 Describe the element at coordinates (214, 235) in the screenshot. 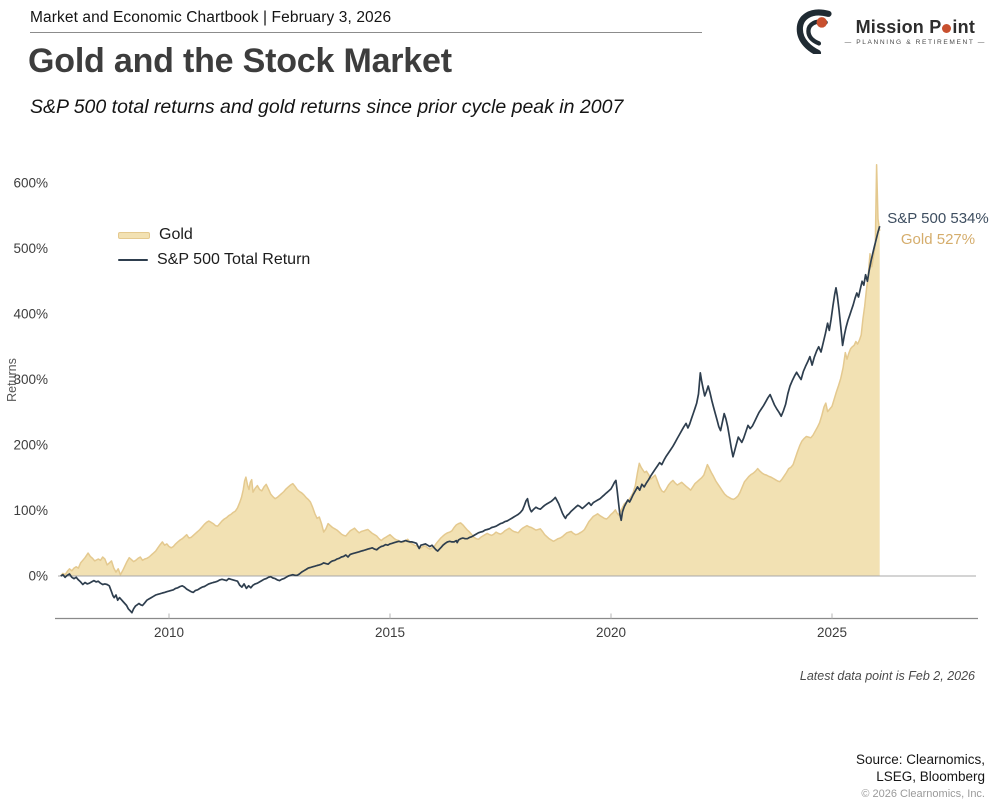

I see `legend-item-gold: Gold` at that location.